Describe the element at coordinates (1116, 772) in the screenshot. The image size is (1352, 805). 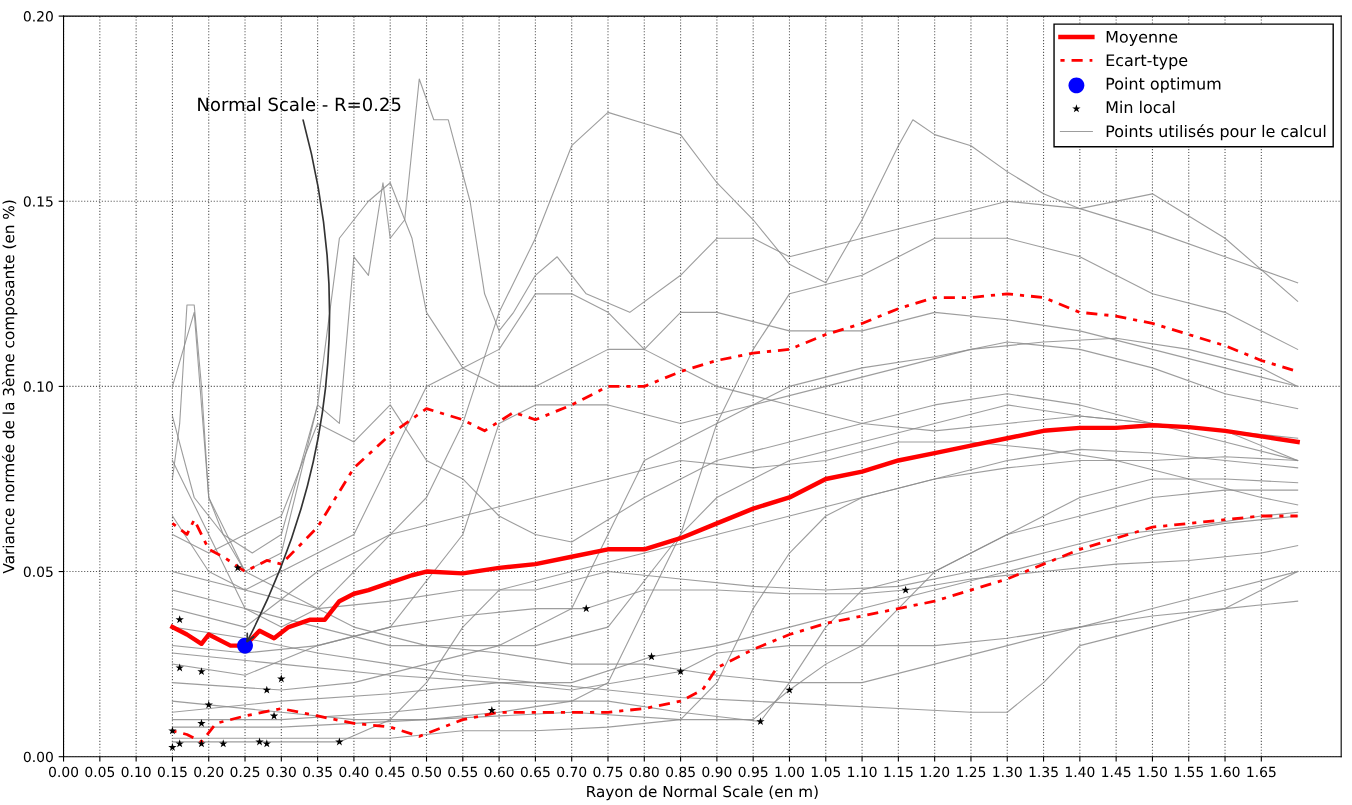
I see `x-tick-label: 1.45` at that location.